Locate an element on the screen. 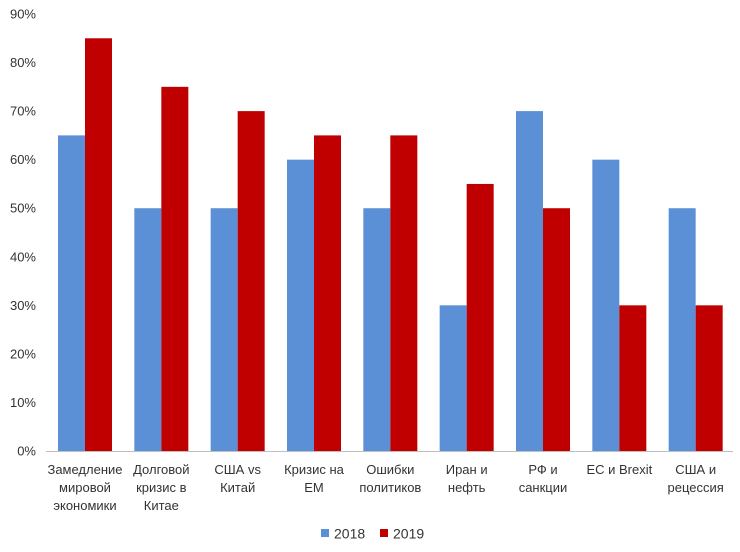 Image resolution: width=740 pixels, height=552 pixels. y-tick-label: 20% is located at coordinates (23, 353).